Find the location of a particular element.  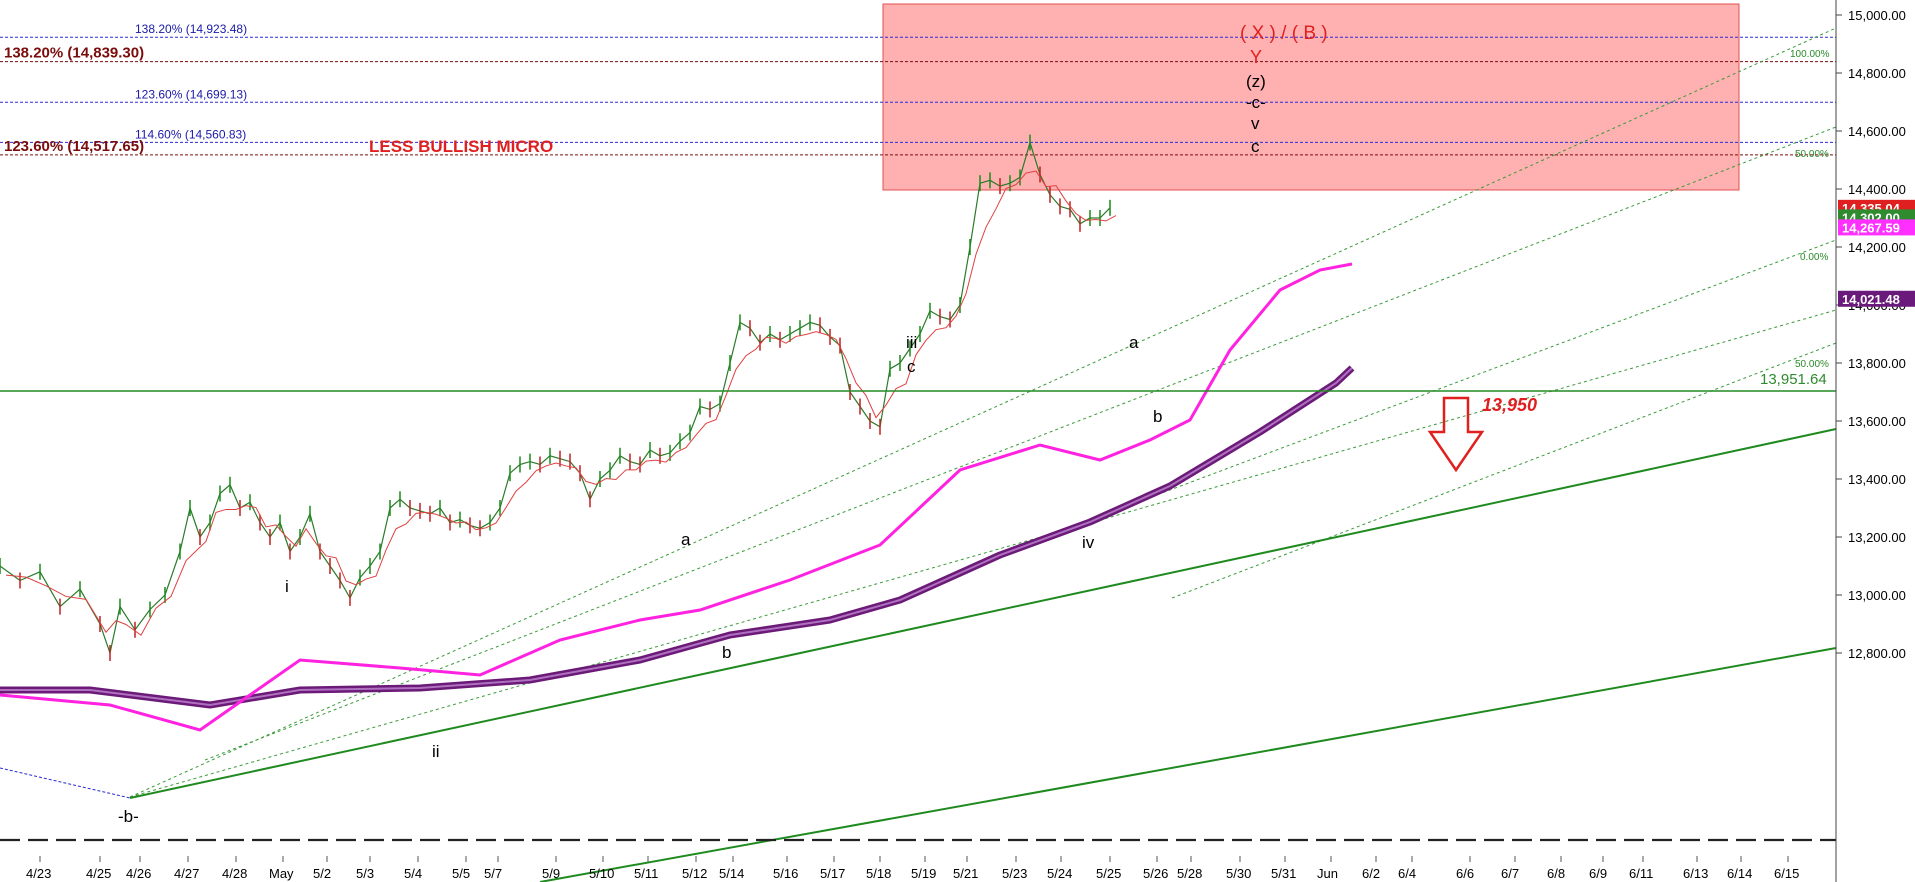

x-tick-label: 5/4 is located at coordinates (413, 873).